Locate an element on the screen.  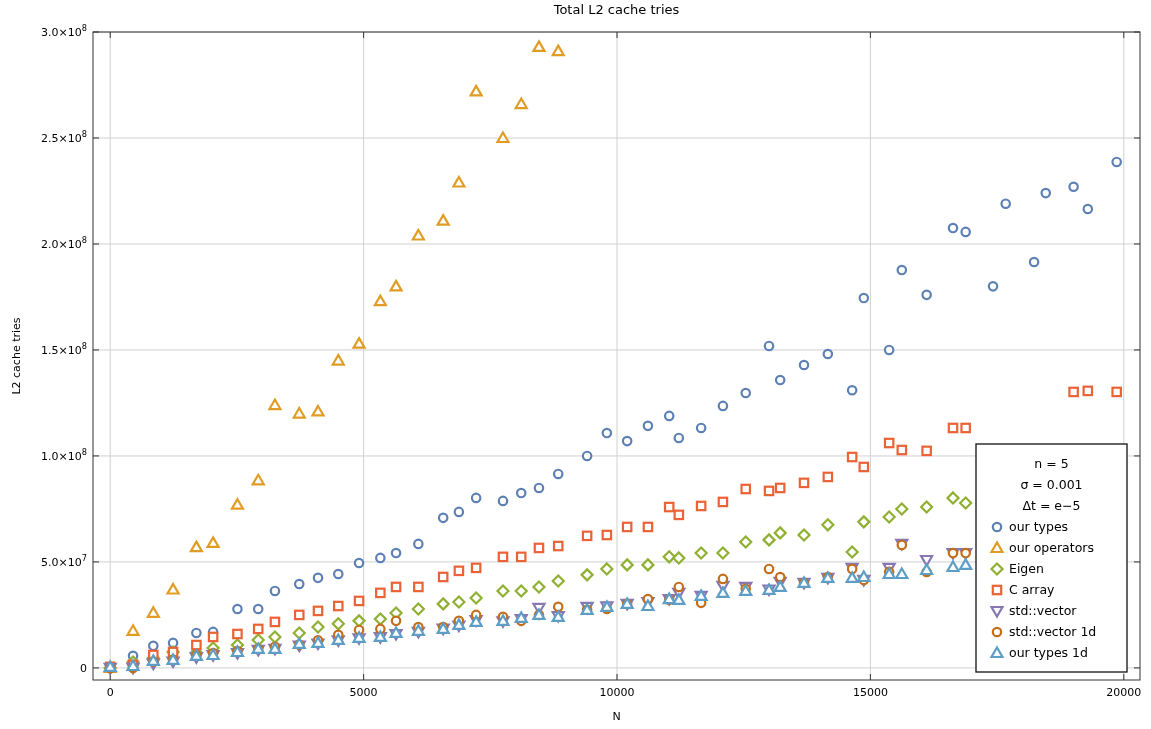
x-axis-title: N is located at coordinates (616, 716).